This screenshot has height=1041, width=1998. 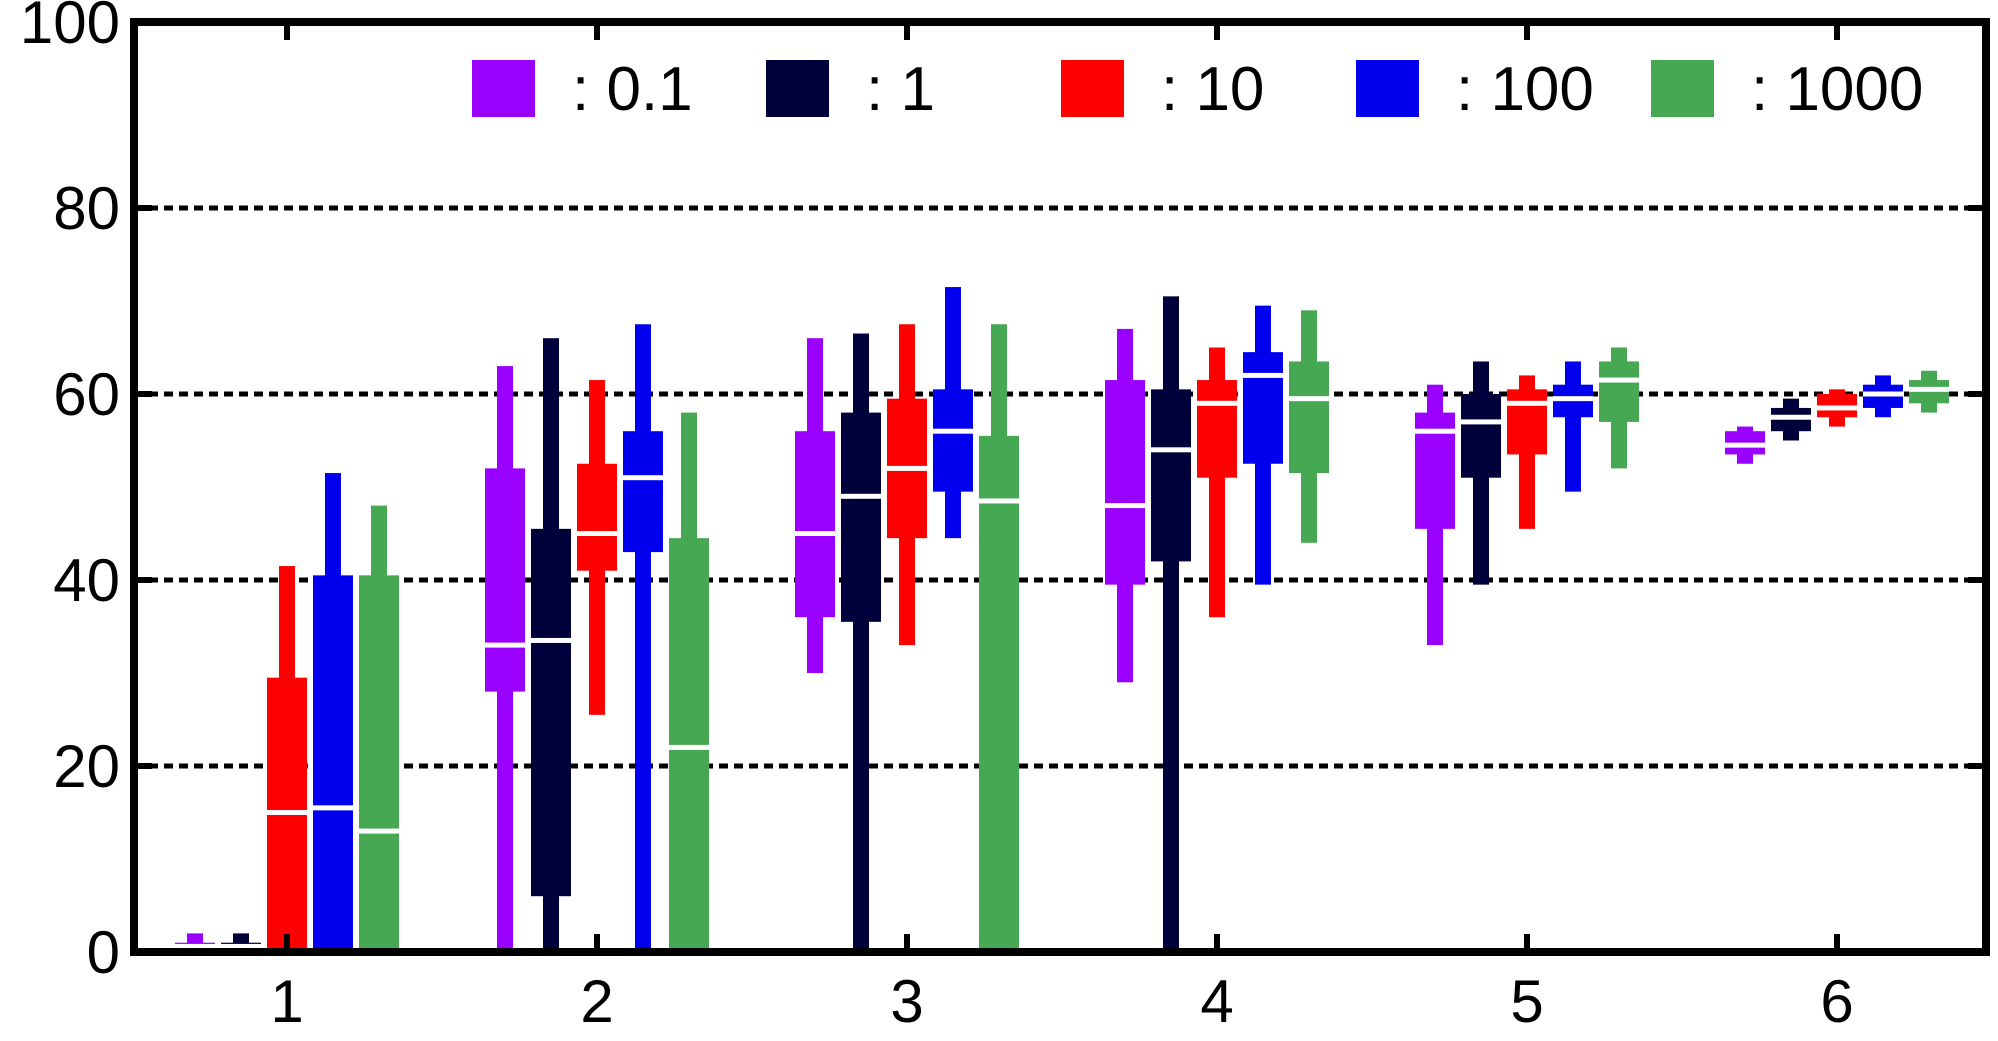 What do you see at coordinates (286, 1001) in the screenshot?
I see `x-tick-label: 1` at bounding box center [286, 1001].